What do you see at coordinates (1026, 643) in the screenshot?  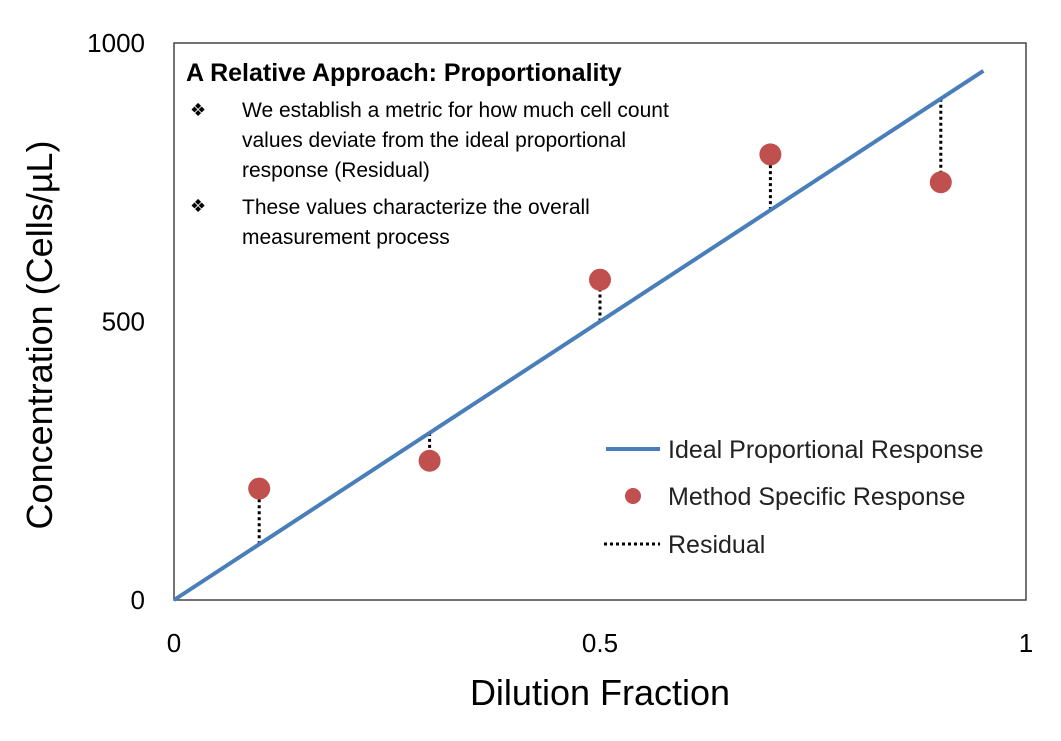 I see `x-tick-label: 1` at bounding box center [1026, 643].